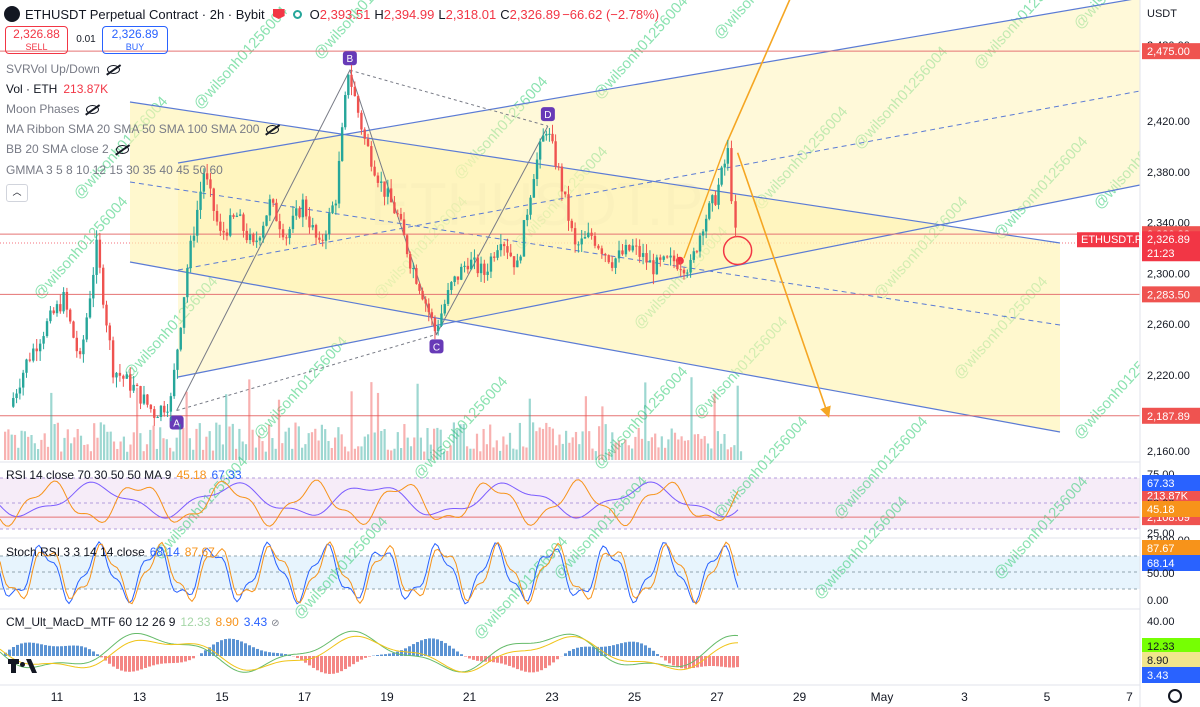  I want to click on time-tick-label: 17, so click(305, 697).